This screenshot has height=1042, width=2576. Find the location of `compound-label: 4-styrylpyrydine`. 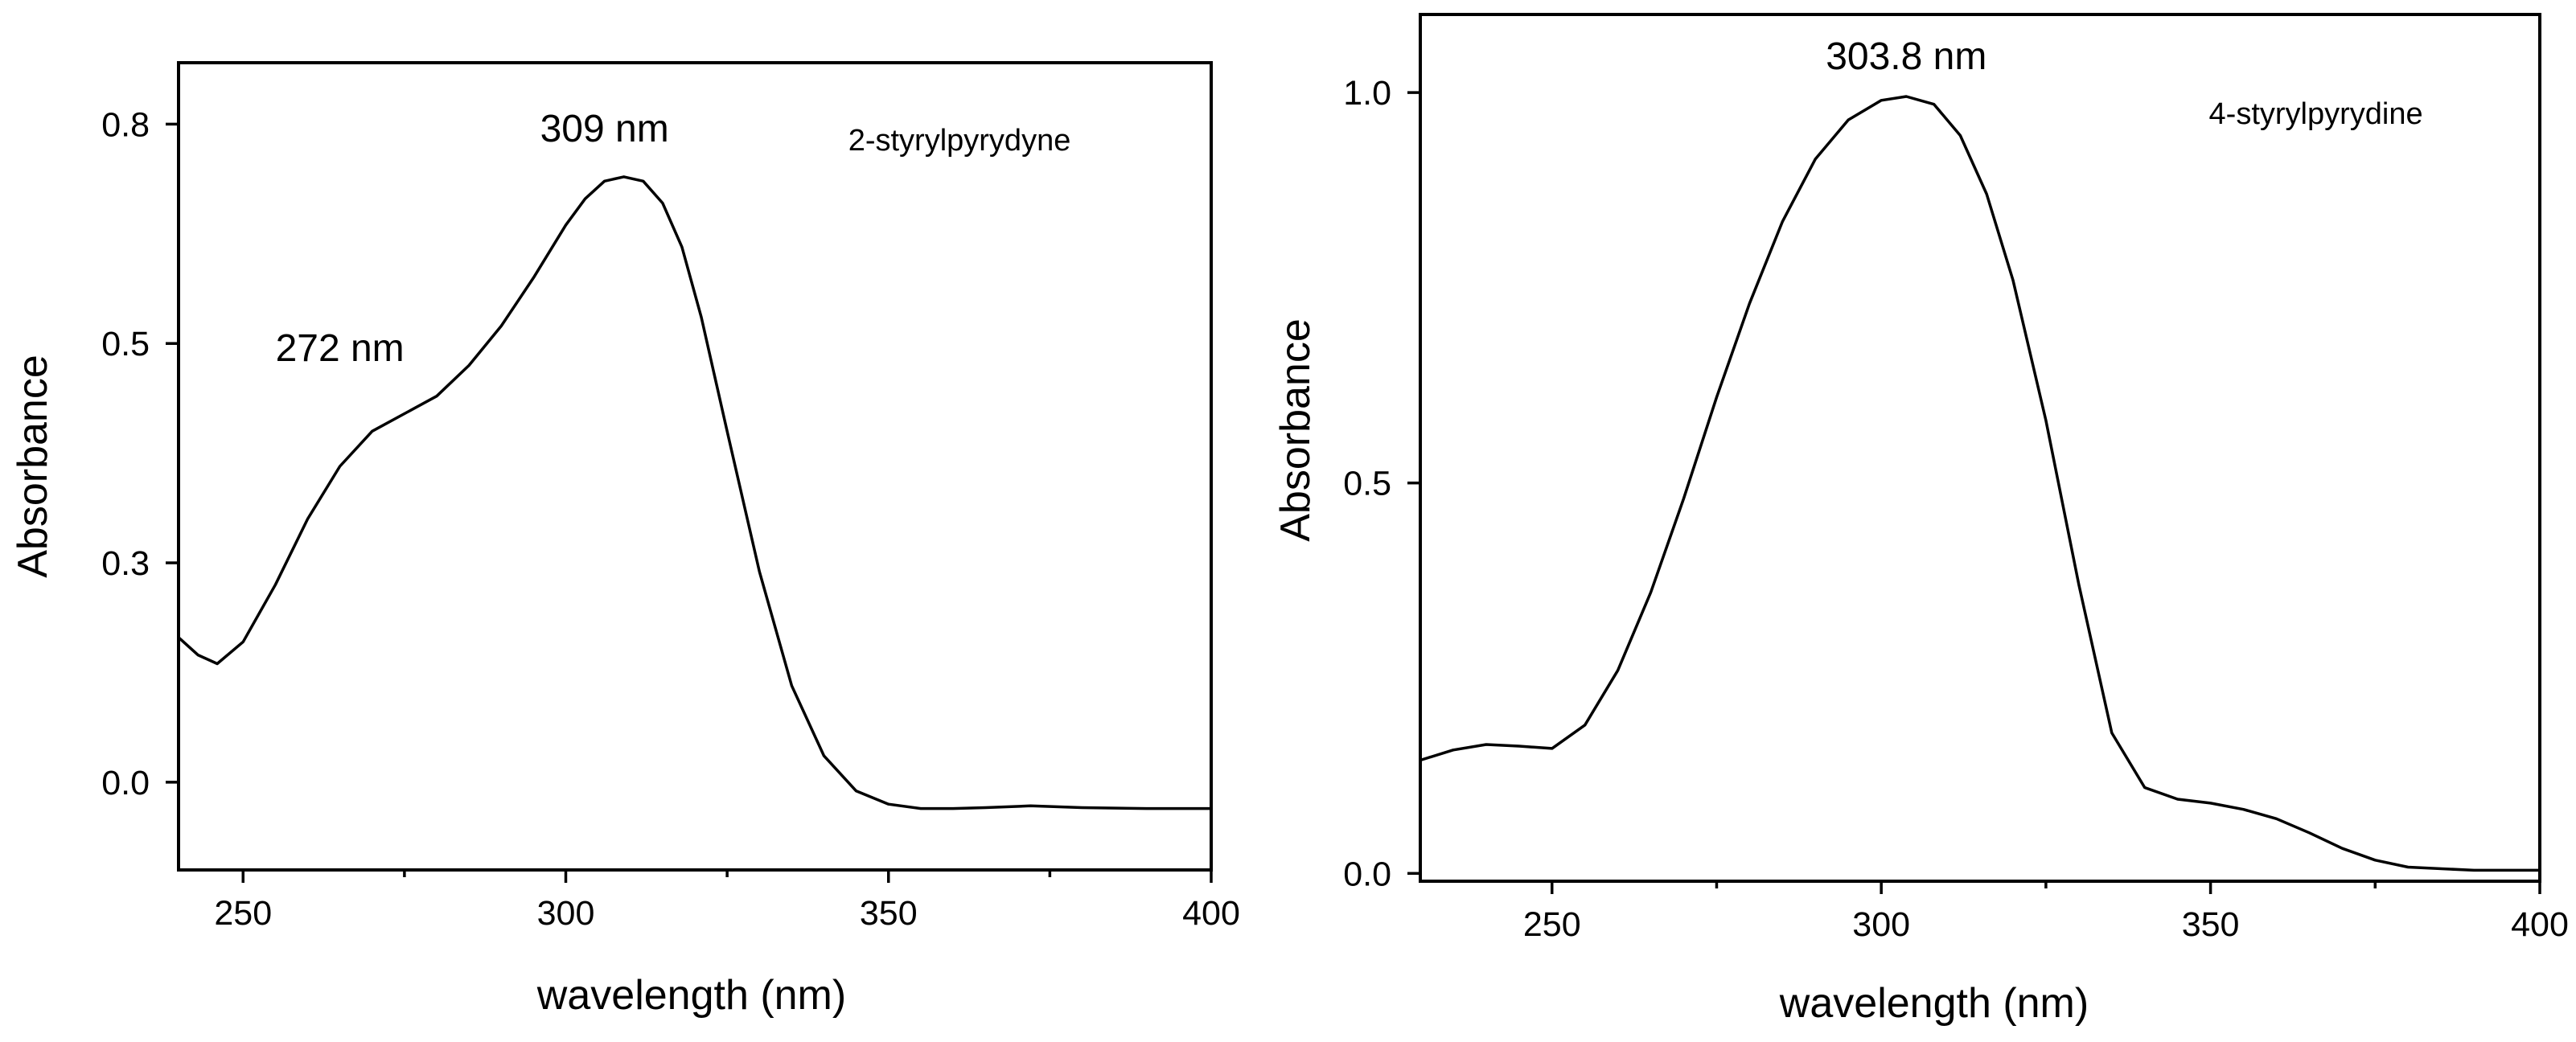

compound-label: 4-styrylpyrydine is located at coordinates (2316, 114).